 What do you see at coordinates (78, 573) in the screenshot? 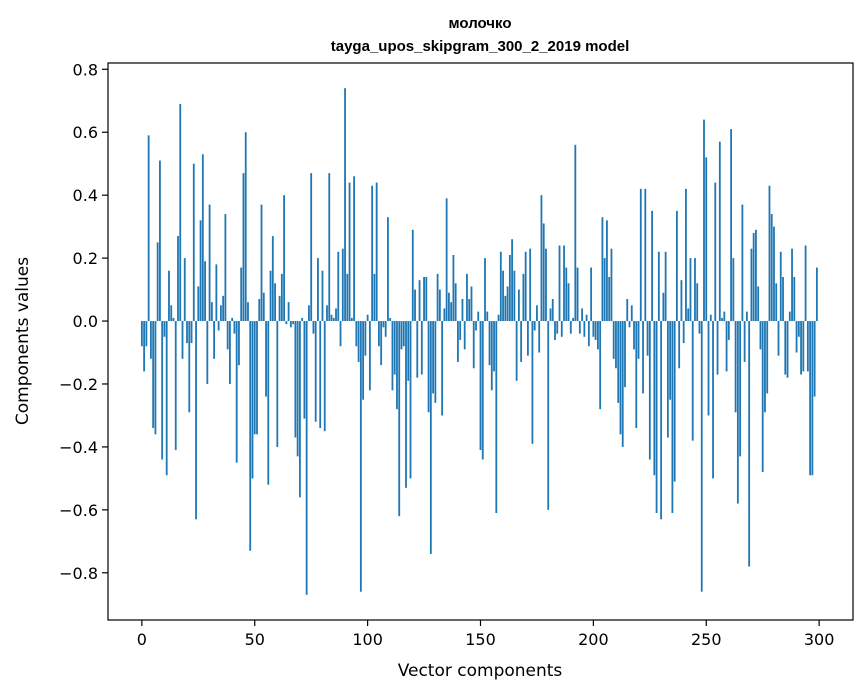
I see `y-tick-label: −0.8` at bounding box center [78, 573].